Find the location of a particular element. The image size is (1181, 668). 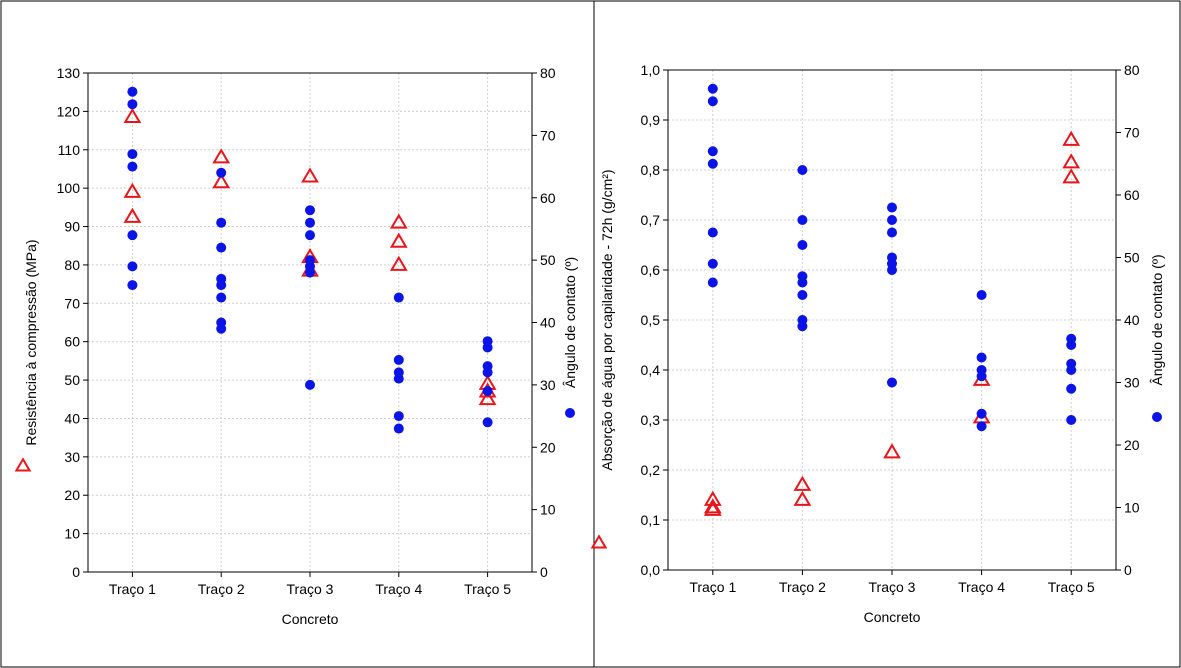

y-tick-label: 50 is located at coordinates (72, 380).